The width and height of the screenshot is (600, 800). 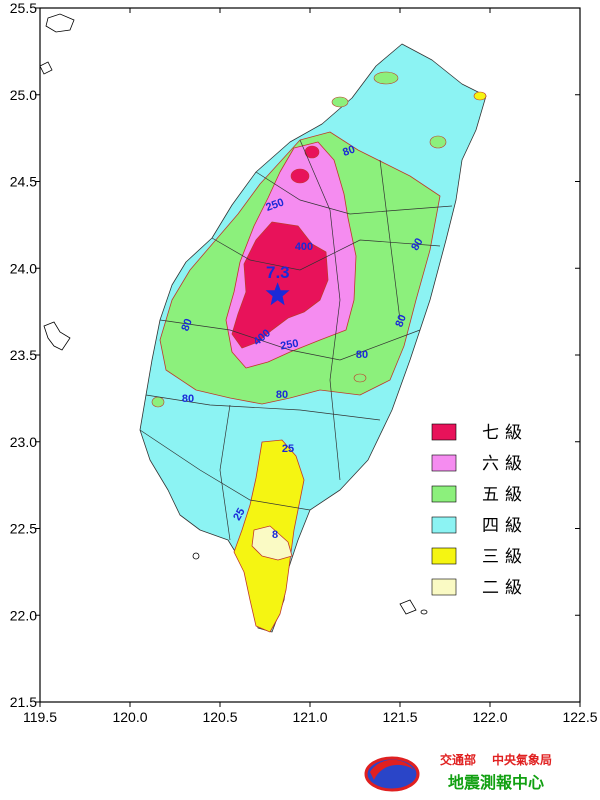 What do you see at coordinates (579, 717) in the screenshot?
I see `x-tick-label: 122.5` at bounding box center [579, 717].